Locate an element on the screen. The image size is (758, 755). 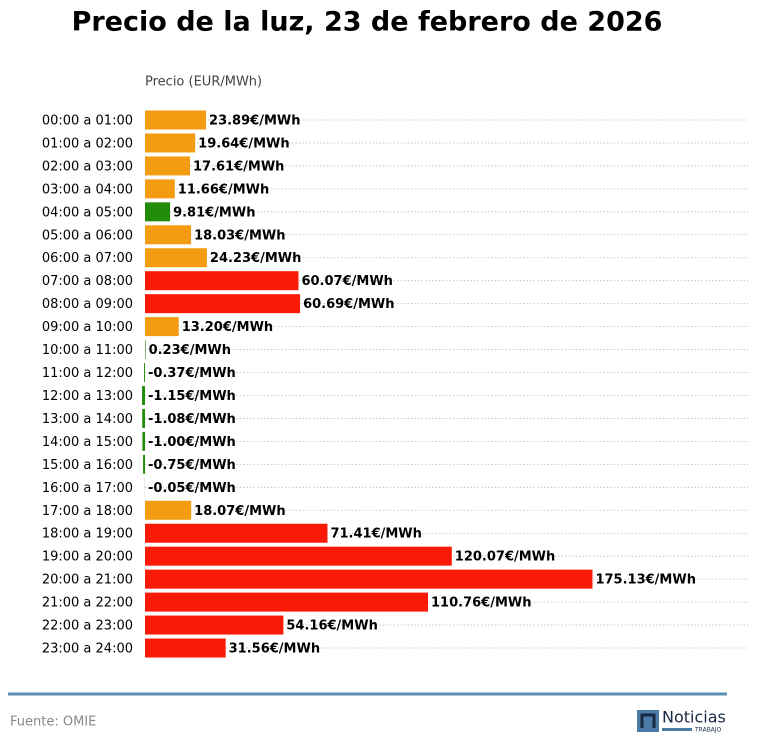
y-tick-label: 13:00 a 14:00 is located at coordinates (87, 419).